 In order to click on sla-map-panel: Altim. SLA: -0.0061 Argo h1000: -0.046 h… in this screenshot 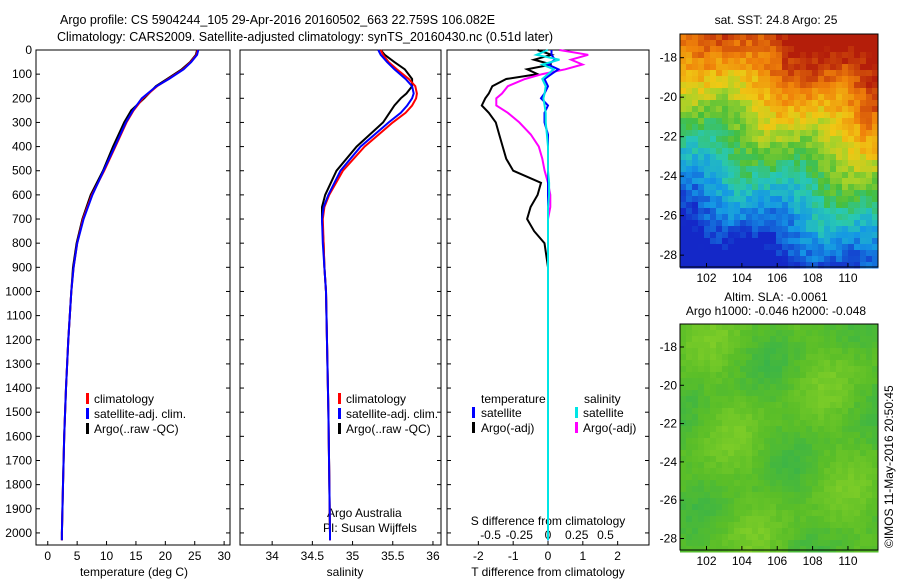, I will do `click(769, 429)`.